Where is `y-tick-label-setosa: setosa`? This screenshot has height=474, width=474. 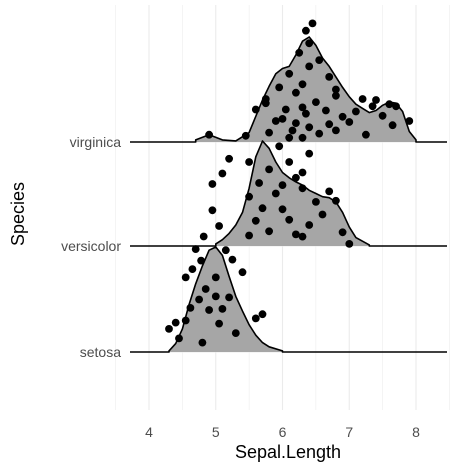
y-tick-label-setosa: setosa is located at coordinates (100, 352).